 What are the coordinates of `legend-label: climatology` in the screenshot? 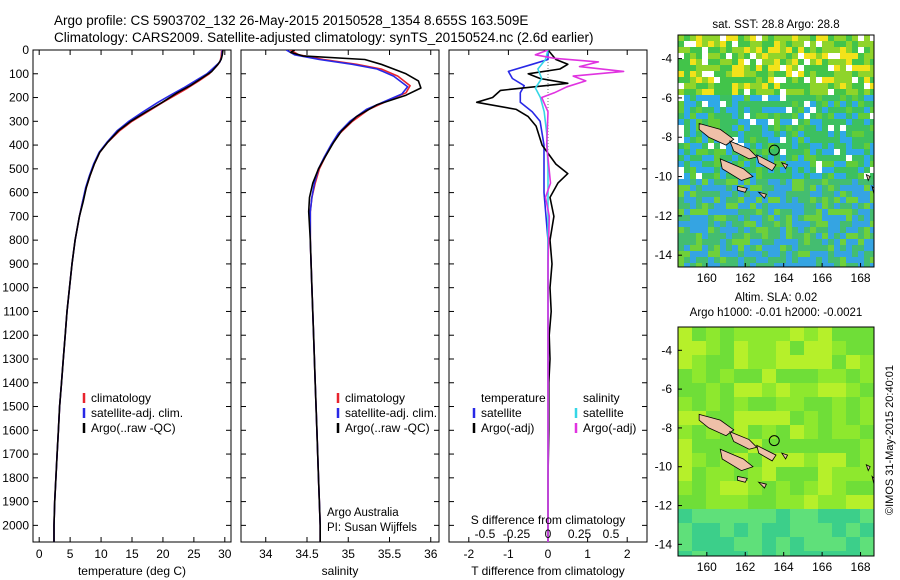 It's located at (121, 398).